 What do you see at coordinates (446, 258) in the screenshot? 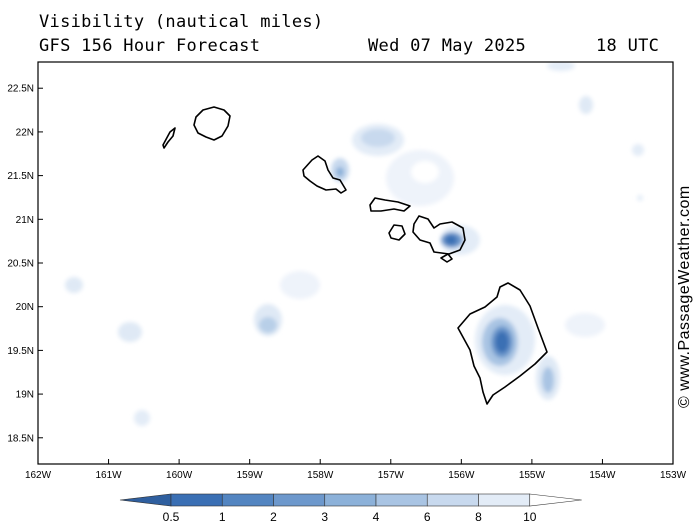
I see `island-kahoolawe` at bounding box center [446, 258].